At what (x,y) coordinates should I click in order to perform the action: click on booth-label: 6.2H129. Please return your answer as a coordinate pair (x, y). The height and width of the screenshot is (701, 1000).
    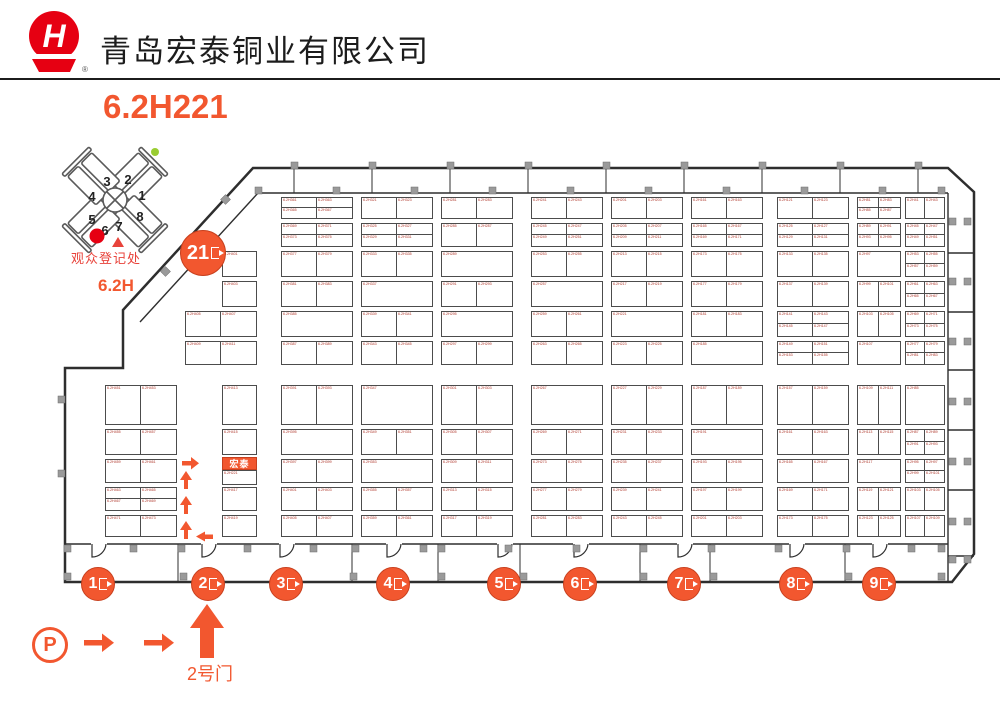
    Looking at the image, I should click on (786, 237).